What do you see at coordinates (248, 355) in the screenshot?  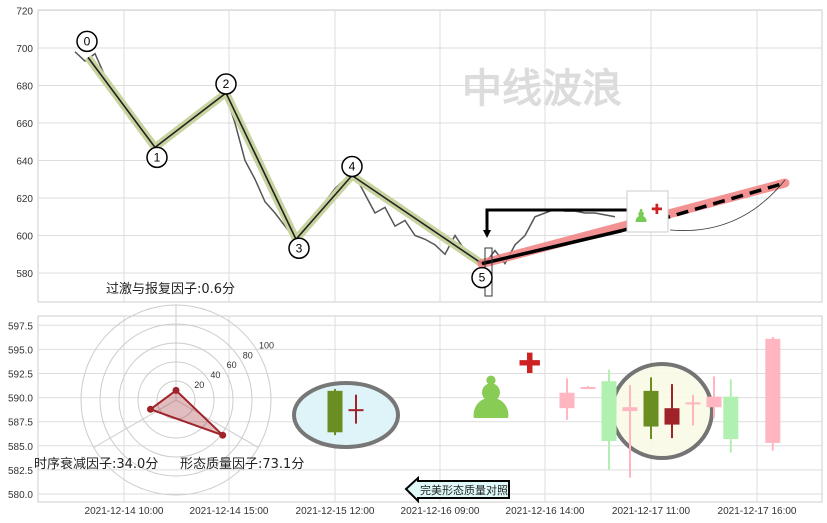 I see `radar-ring-label: 80` at bounding box center [248, 355].